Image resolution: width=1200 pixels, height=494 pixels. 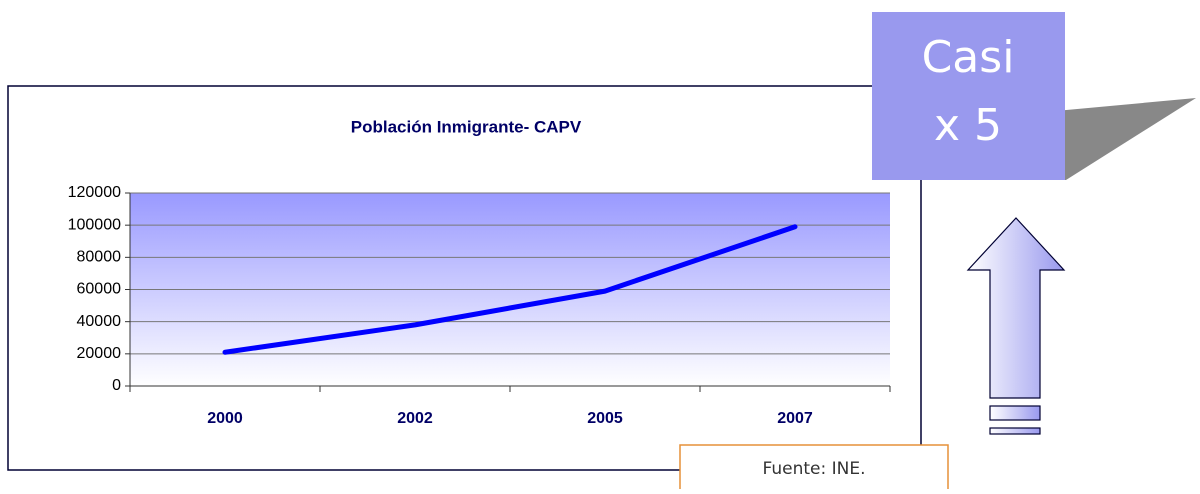 What do you see at coordinates (99, 353) in the screenshot?
I see `y-tick-label: 20000` at bounding box center [99, 353].